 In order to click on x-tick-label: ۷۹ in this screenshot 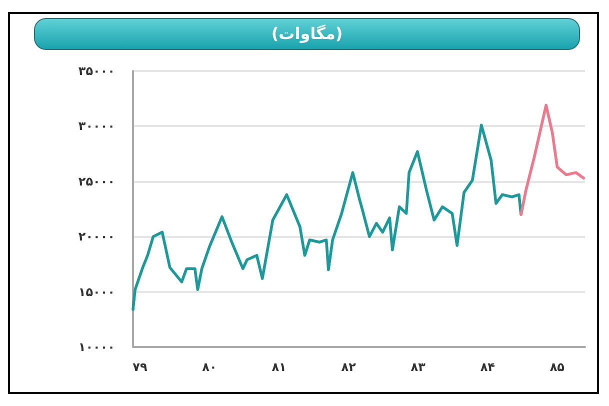, I will do `click(140, 367)`.